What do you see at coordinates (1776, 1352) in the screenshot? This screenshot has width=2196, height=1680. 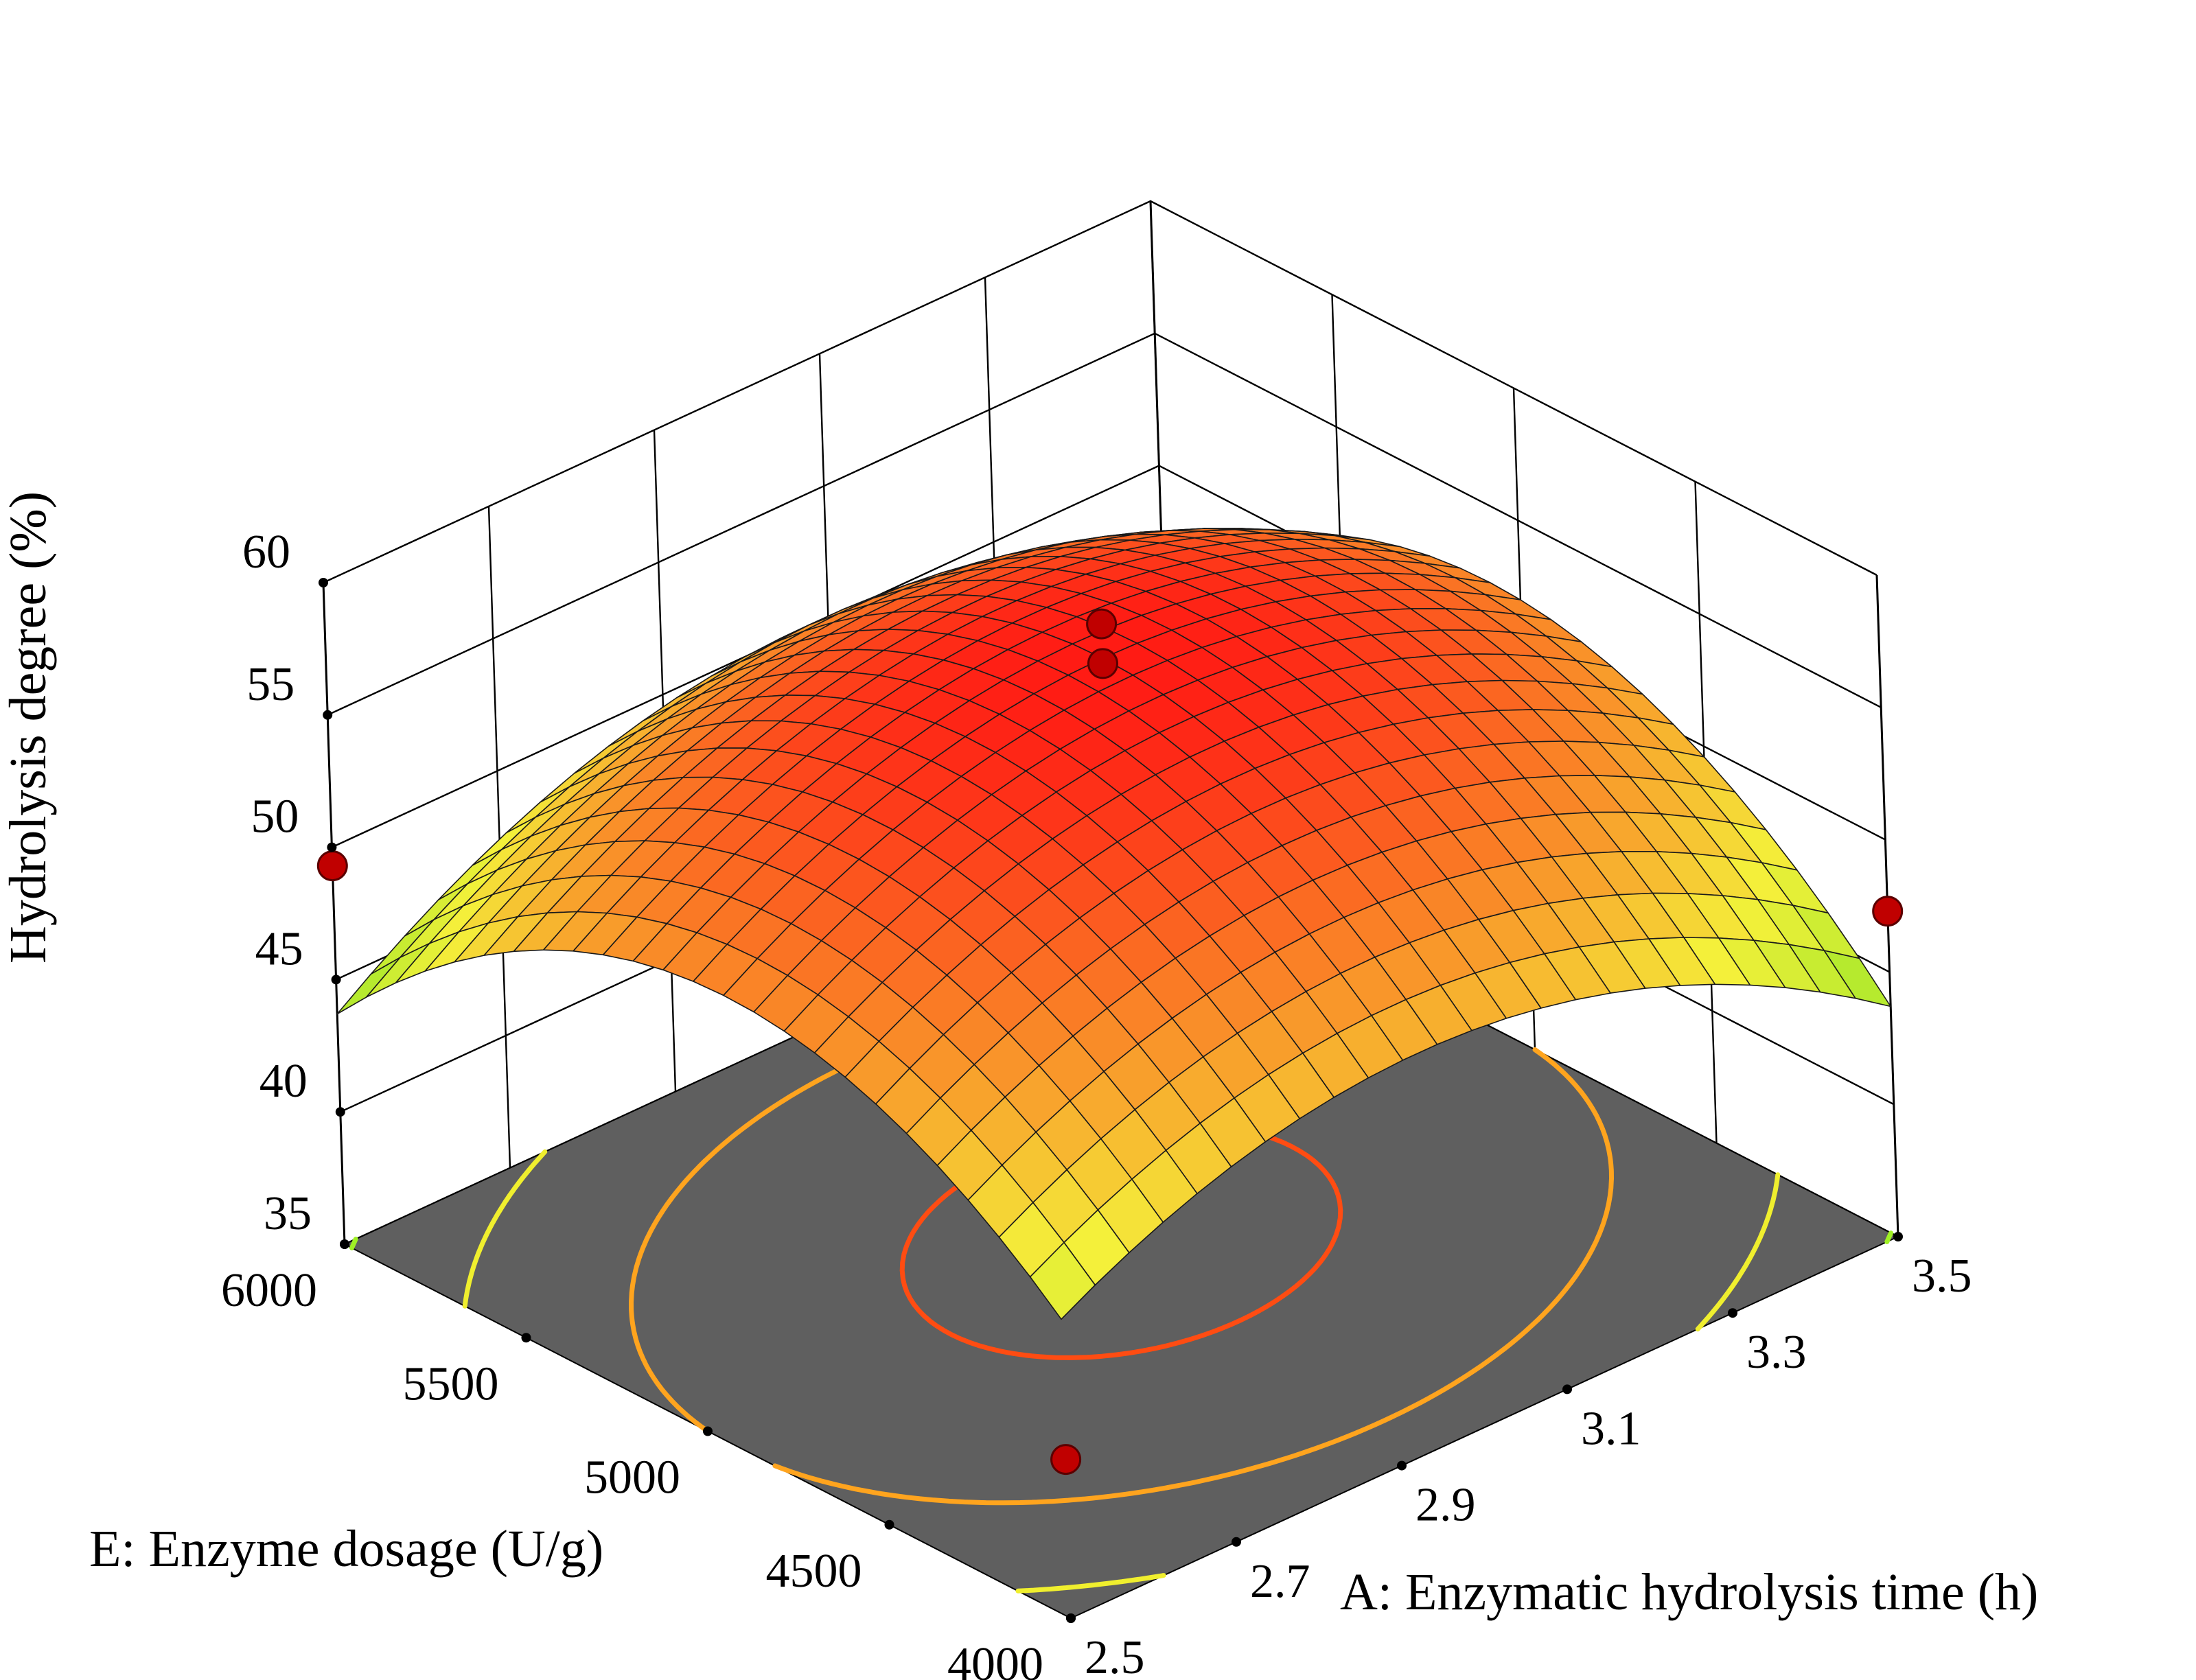 I see `x-tick-label-3.3: 3.3` at bounding box center [1776, 1352].